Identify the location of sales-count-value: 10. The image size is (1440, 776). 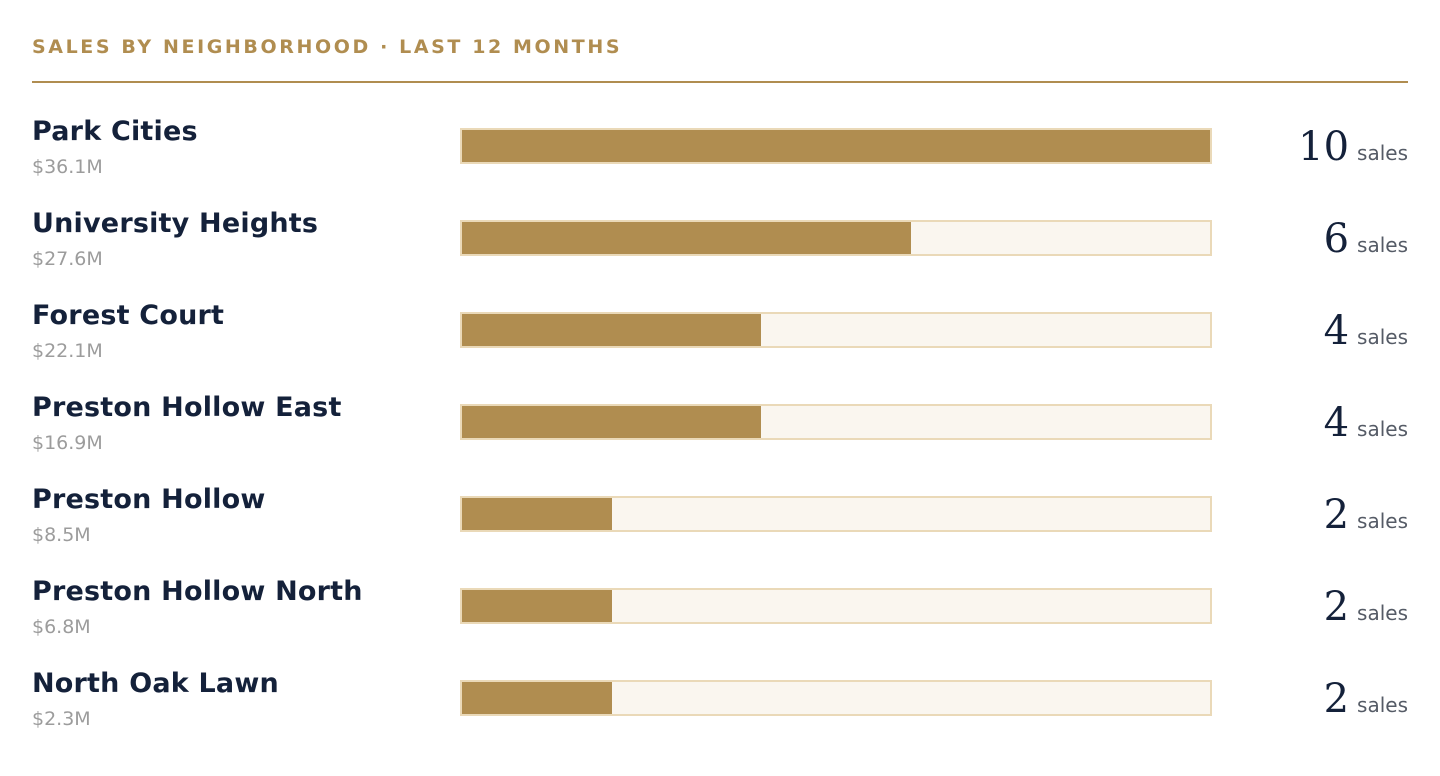
(1324, 147).